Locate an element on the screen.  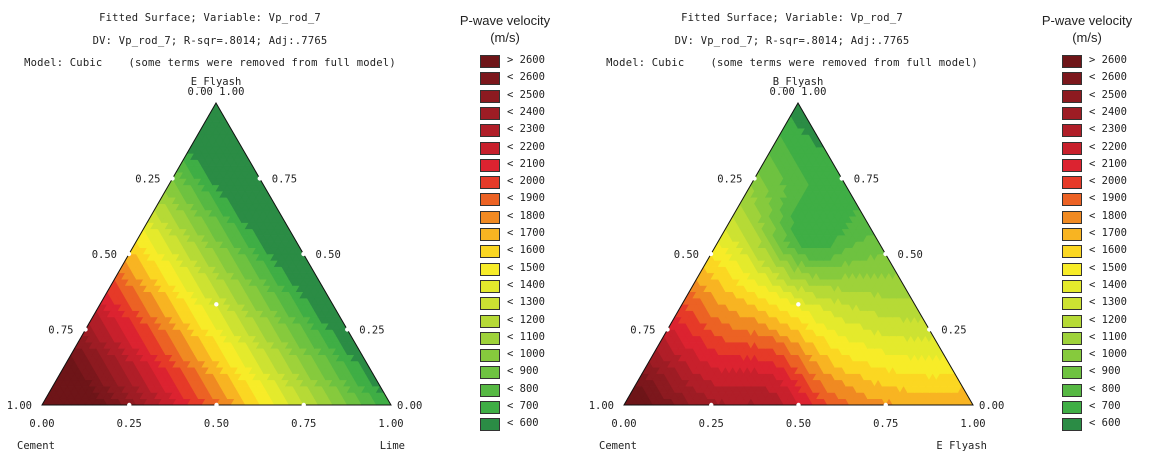
legend-item: < 1900 is located at coordinates (535, 199).